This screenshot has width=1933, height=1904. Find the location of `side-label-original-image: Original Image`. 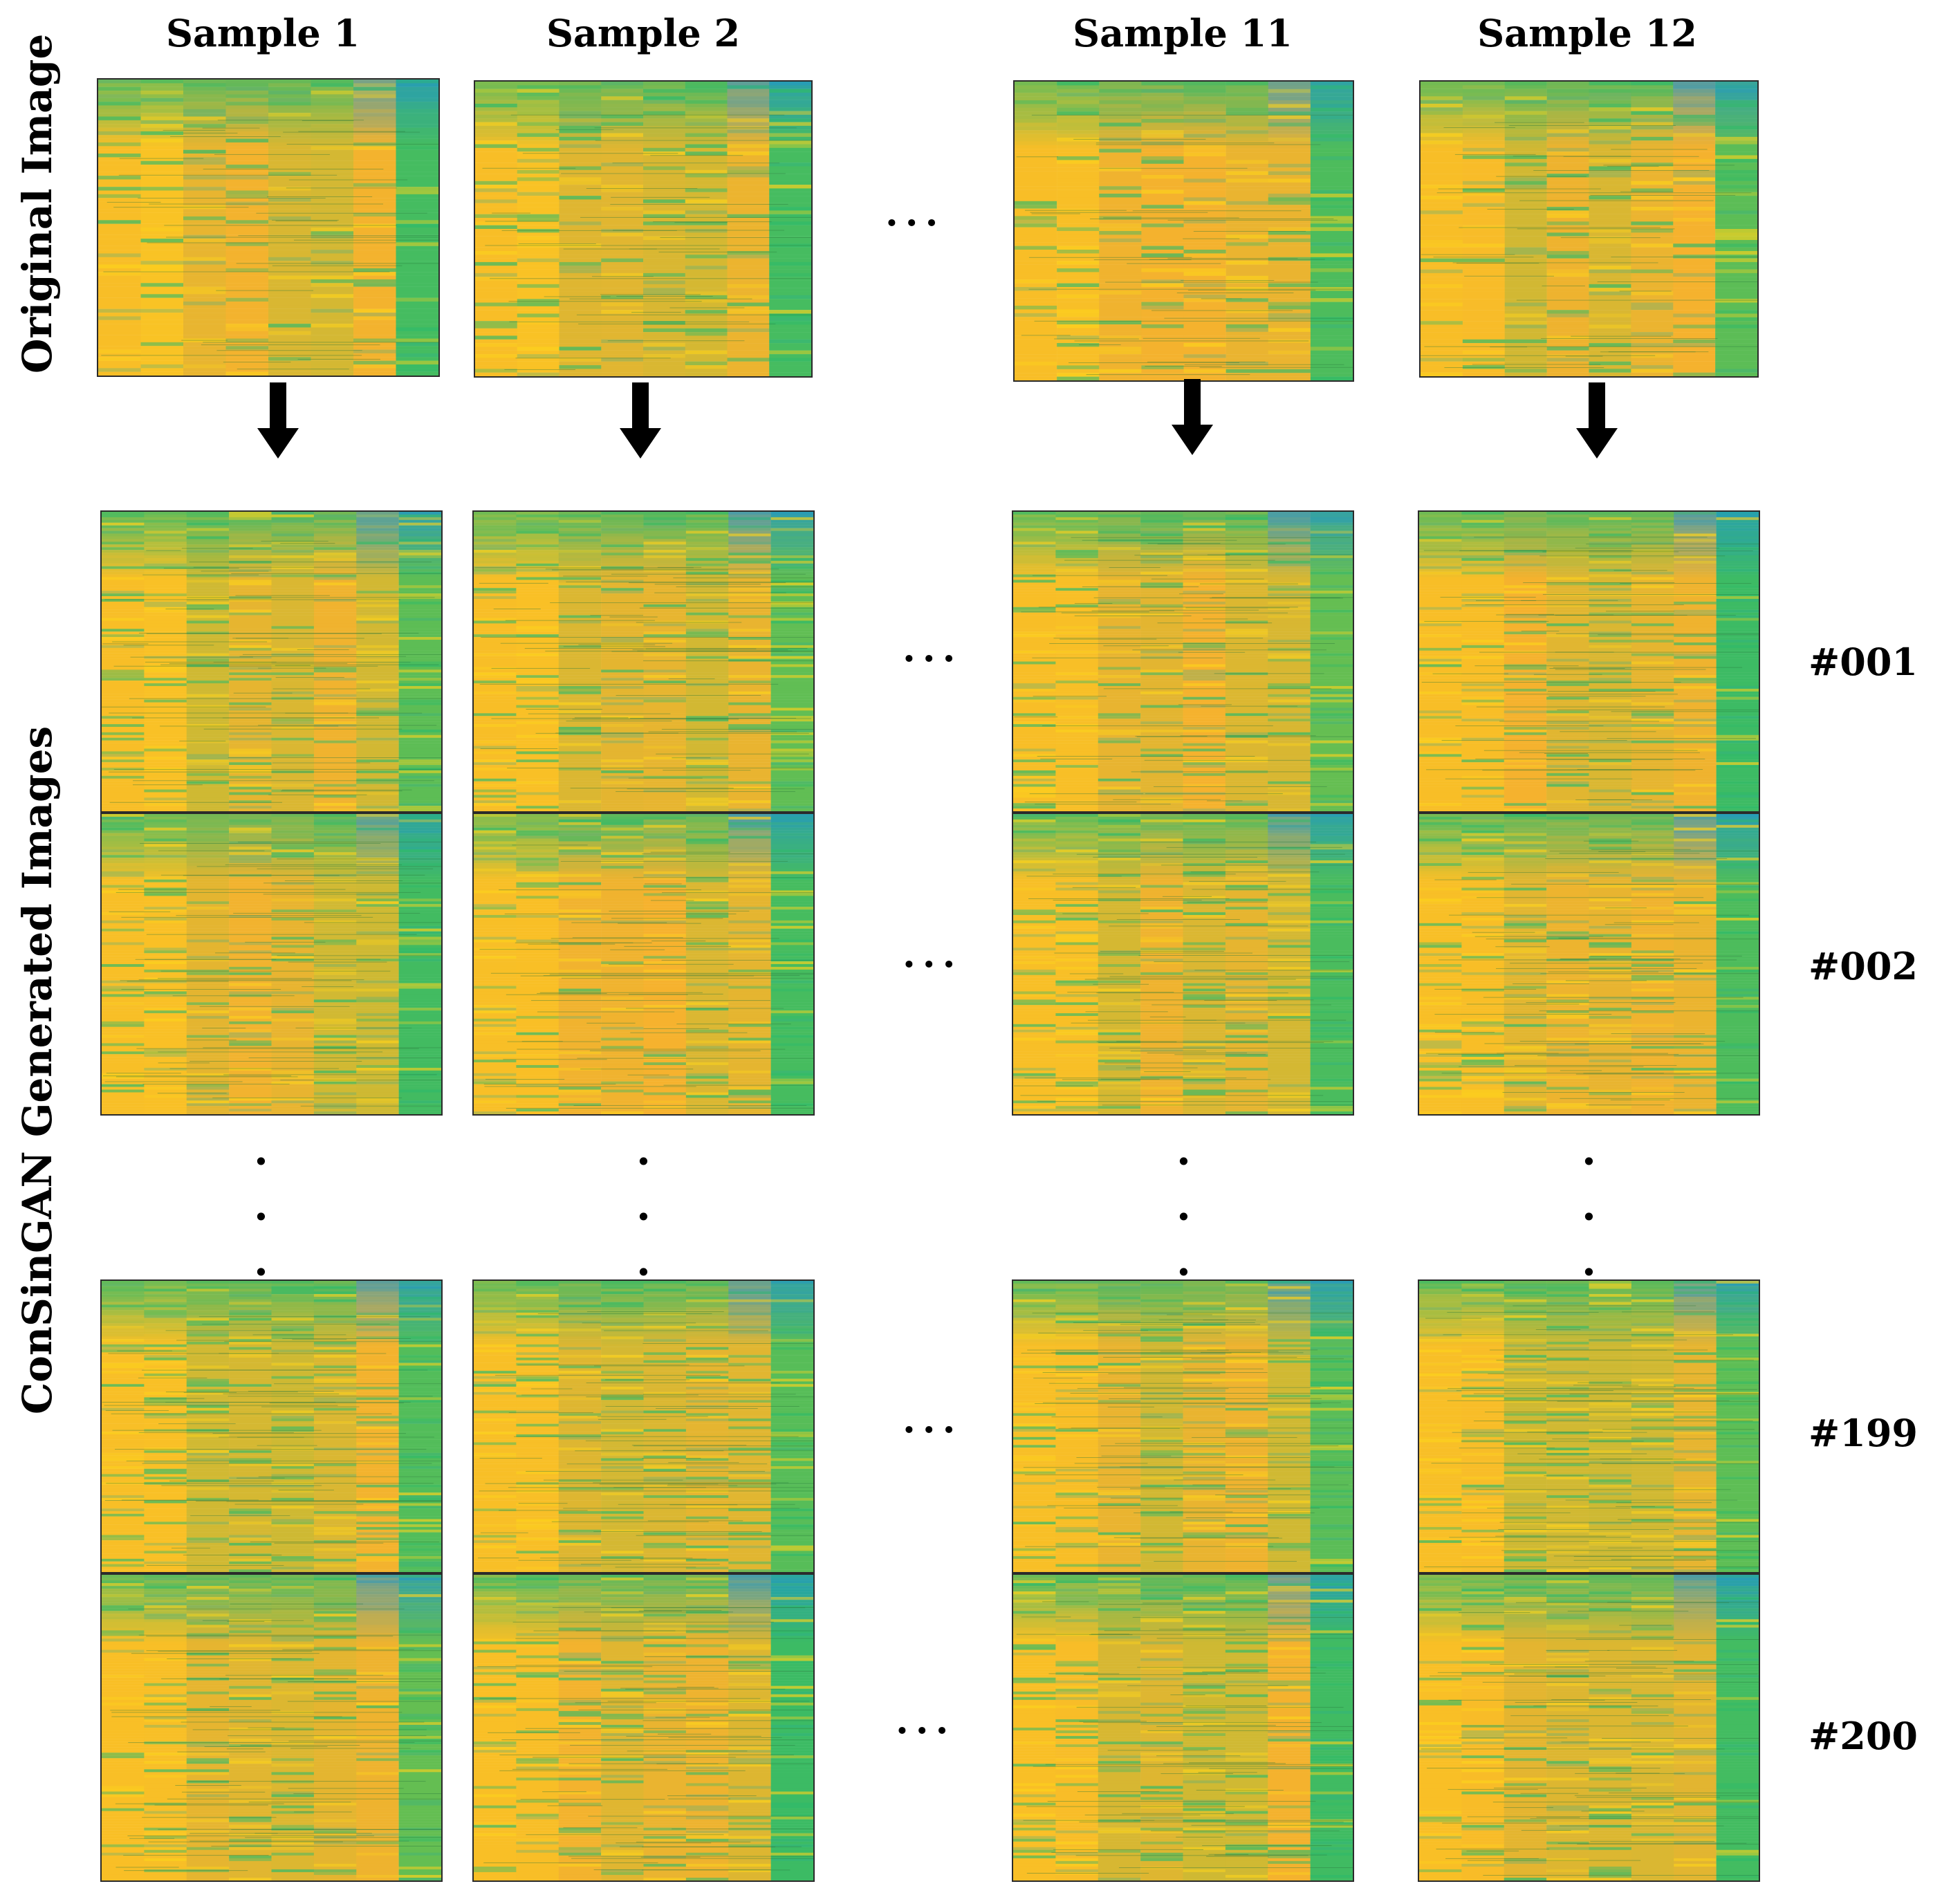

side-label-original-image: Original Image is located at coordinates (37, 203).